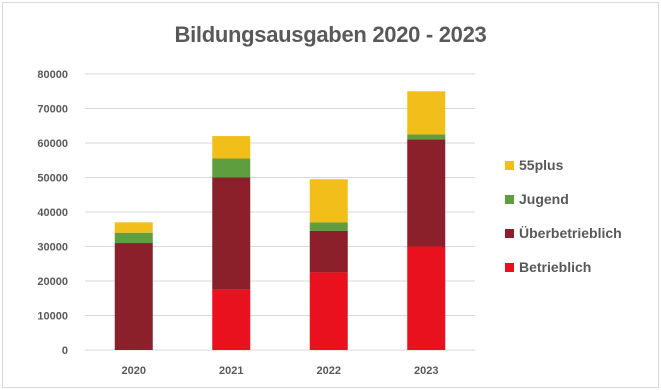  What do you see at coordinates (52, 110) in the screenshot?
I see `y-tick-label: 70000` at bounding box center [52, 110].